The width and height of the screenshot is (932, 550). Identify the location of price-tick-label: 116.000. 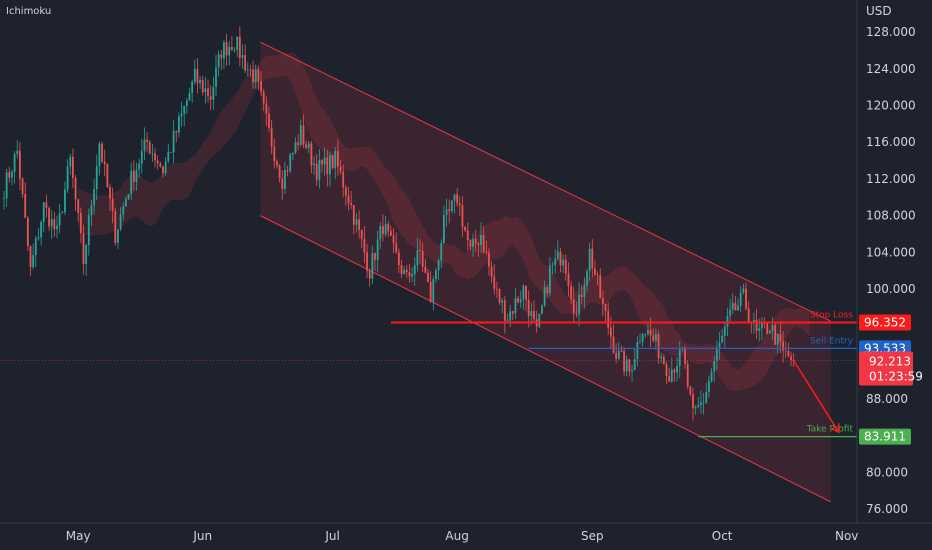
(891, 142).